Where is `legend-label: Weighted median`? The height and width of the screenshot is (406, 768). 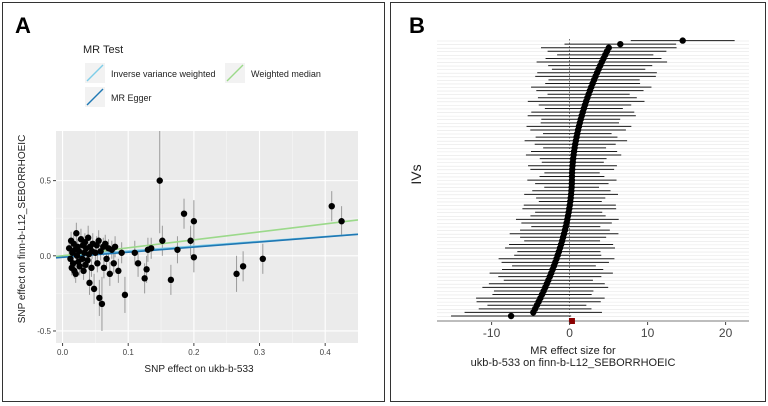
legend-label: Weighted median is located at coordinates (286, 74).